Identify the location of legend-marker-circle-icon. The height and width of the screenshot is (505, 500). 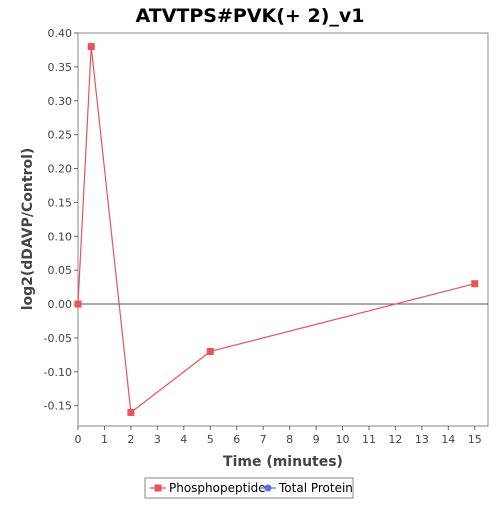
(268, 488).